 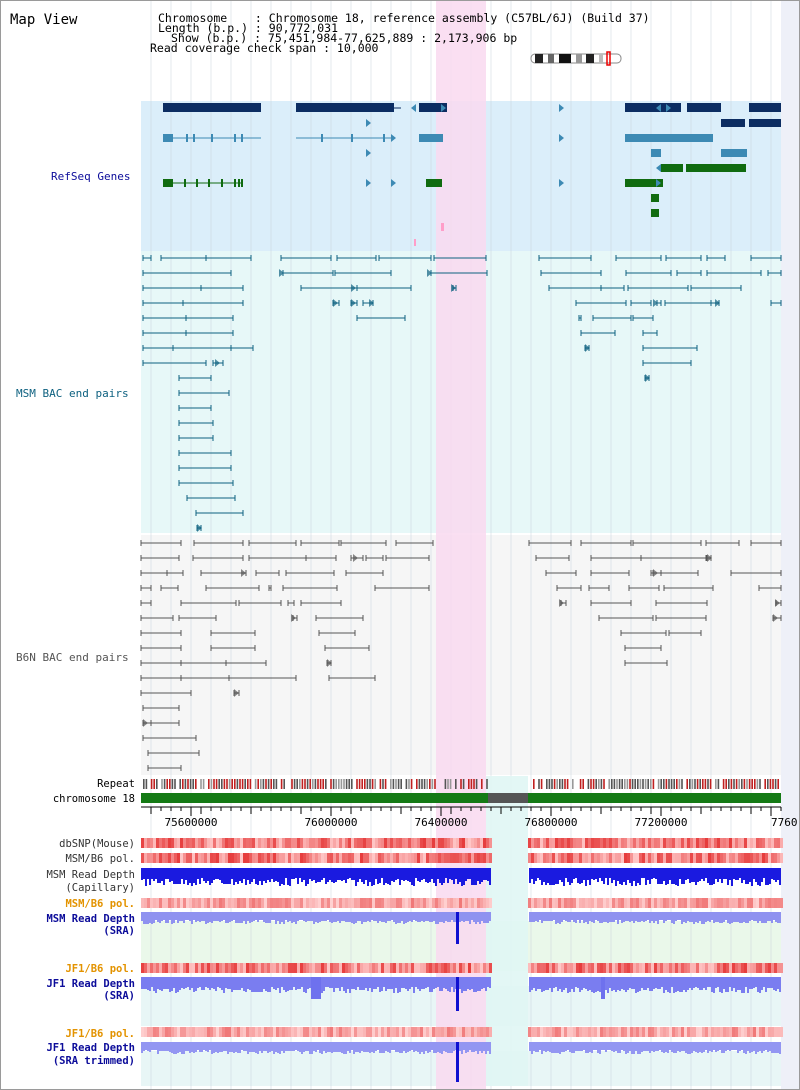 I want to click on msm-depth-capillary-label: MSM Read Depth, so click(x=90, y=875).